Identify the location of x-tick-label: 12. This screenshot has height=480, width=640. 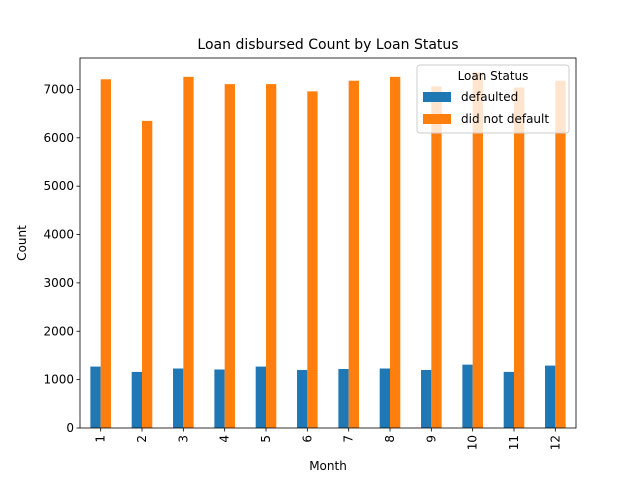
(555, 442).